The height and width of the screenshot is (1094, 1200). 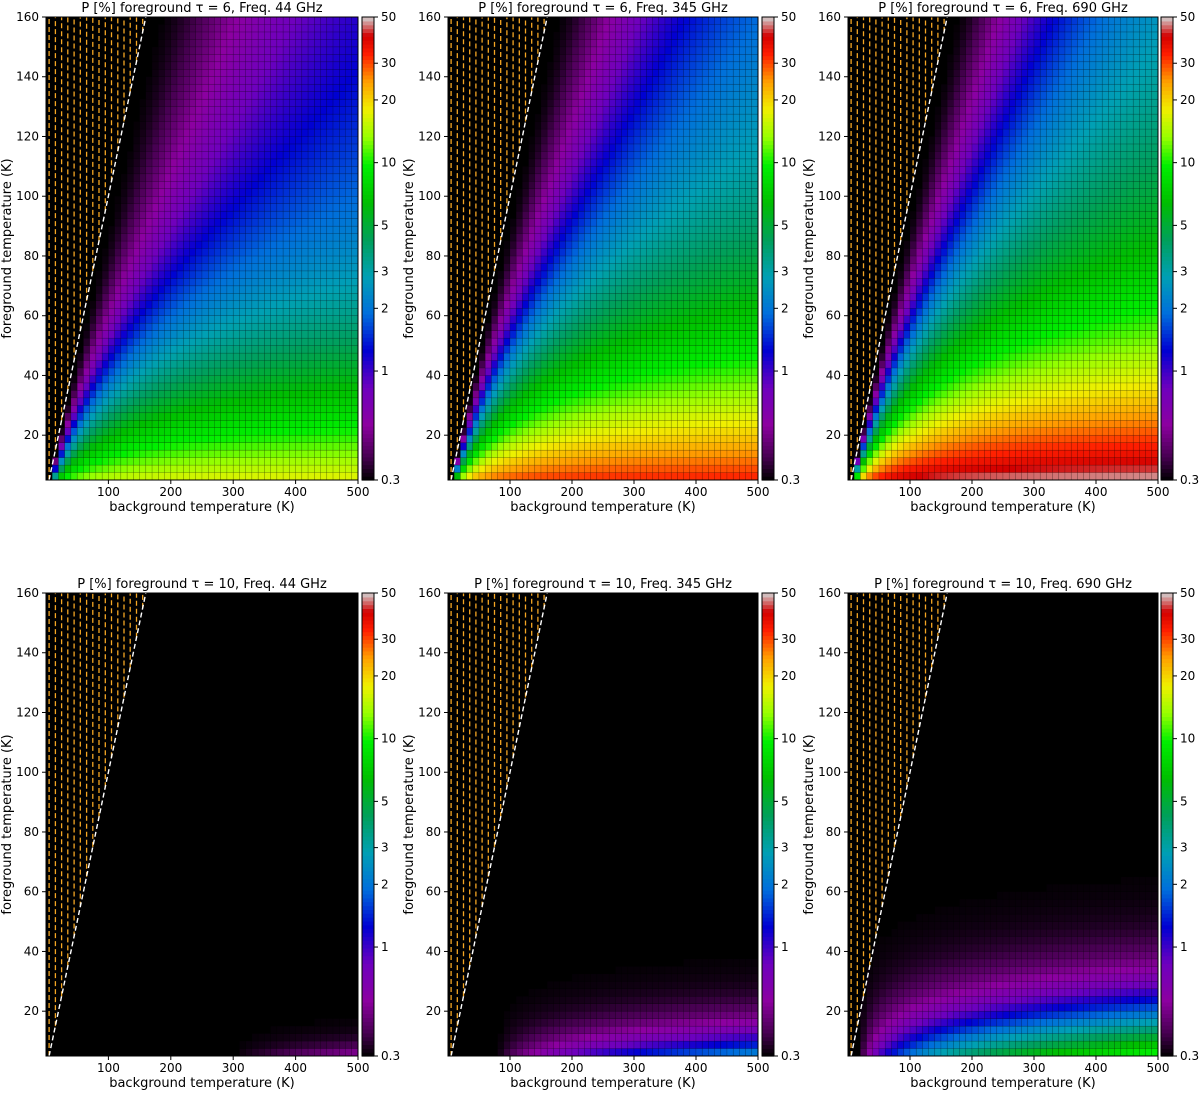 I want to click on colorbar-tick-label: 0.3, so click(x=390, y=480).